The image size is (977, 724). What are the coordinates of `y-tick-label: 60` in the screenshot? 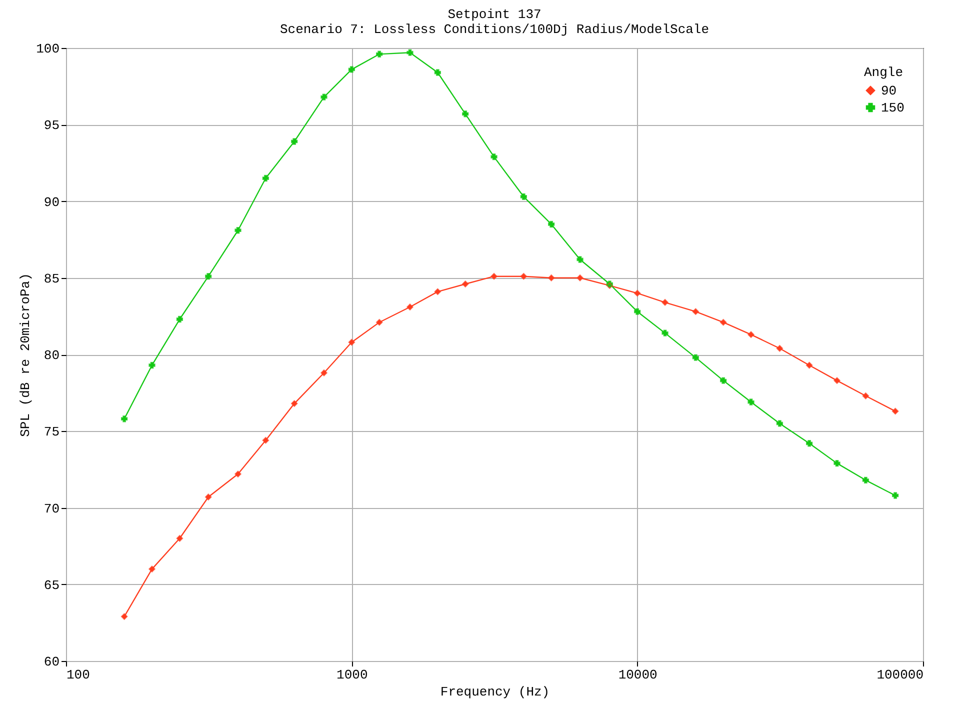 It's located at (52, 662).